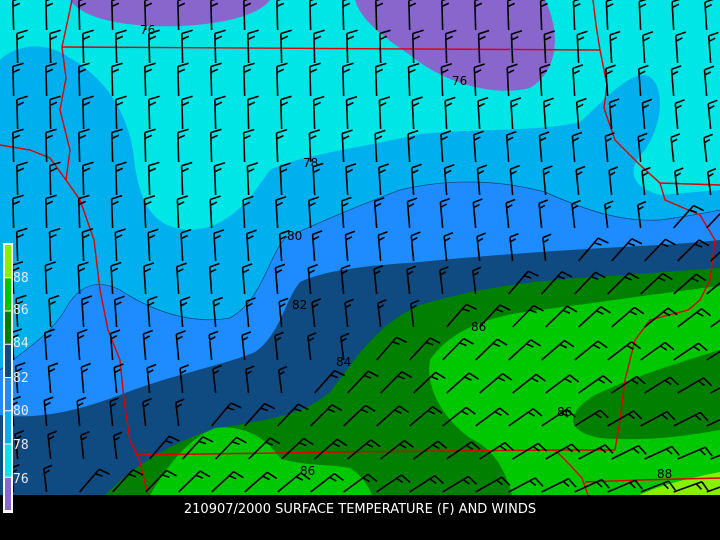  I want to click on color-legend: 88 86 84 82 80 78 76, so click(16, 378).